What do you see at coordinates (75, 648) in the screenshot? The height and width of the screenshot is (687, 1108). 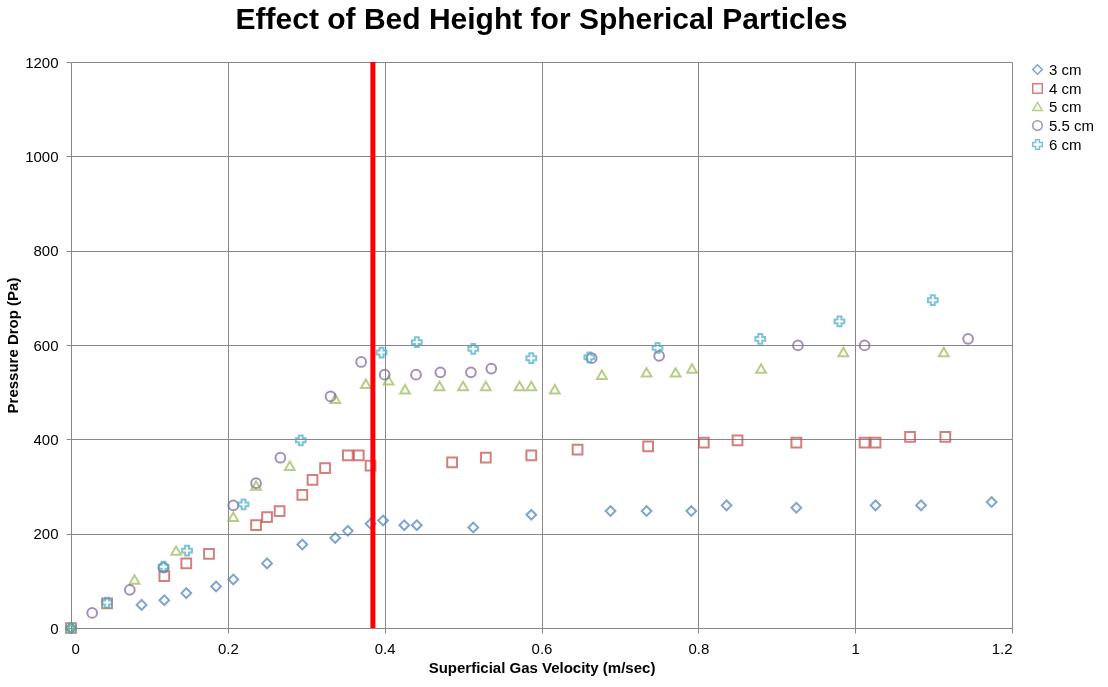 I see `x-tick-label: 0` at bounding box center [75, 648].